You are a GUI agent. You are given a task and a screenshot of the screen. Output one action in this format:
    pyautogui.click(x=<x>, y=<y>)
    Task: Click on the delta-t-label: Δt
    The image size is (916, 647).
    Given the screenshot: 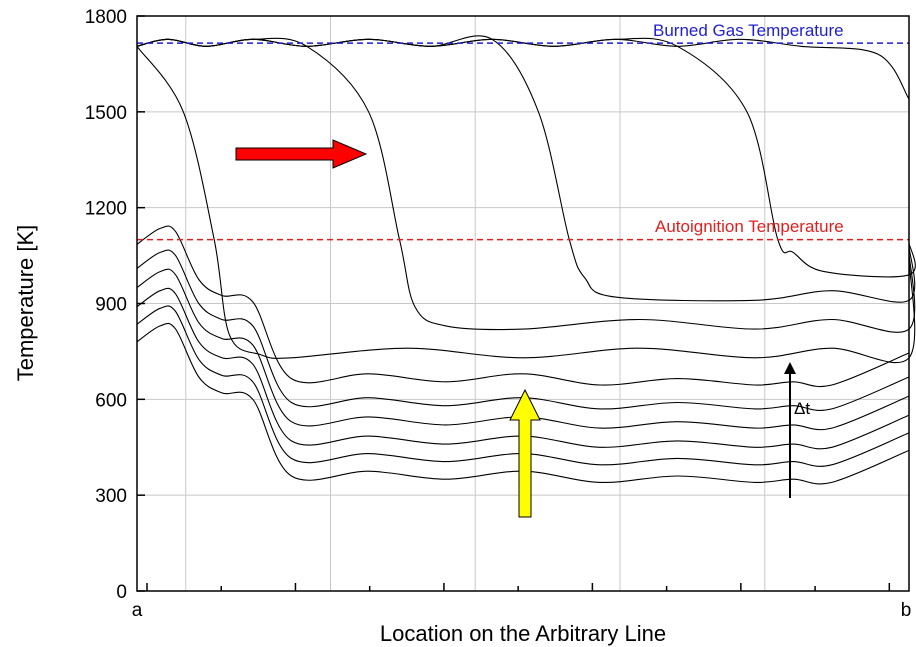 What is the action you would take?
    pyautogui.click(x=802, y=408)
    